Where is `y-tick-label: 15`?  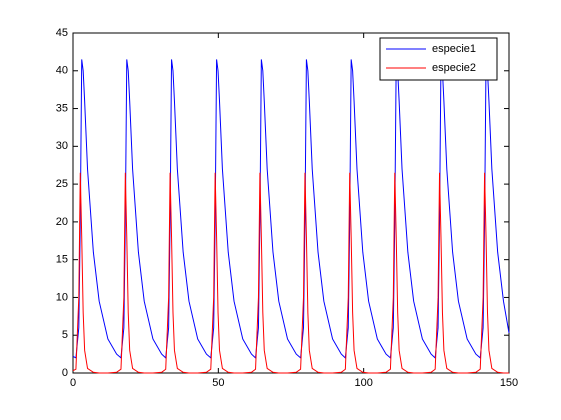
y-tick-label: 15 is located at coordinates (62, 260).